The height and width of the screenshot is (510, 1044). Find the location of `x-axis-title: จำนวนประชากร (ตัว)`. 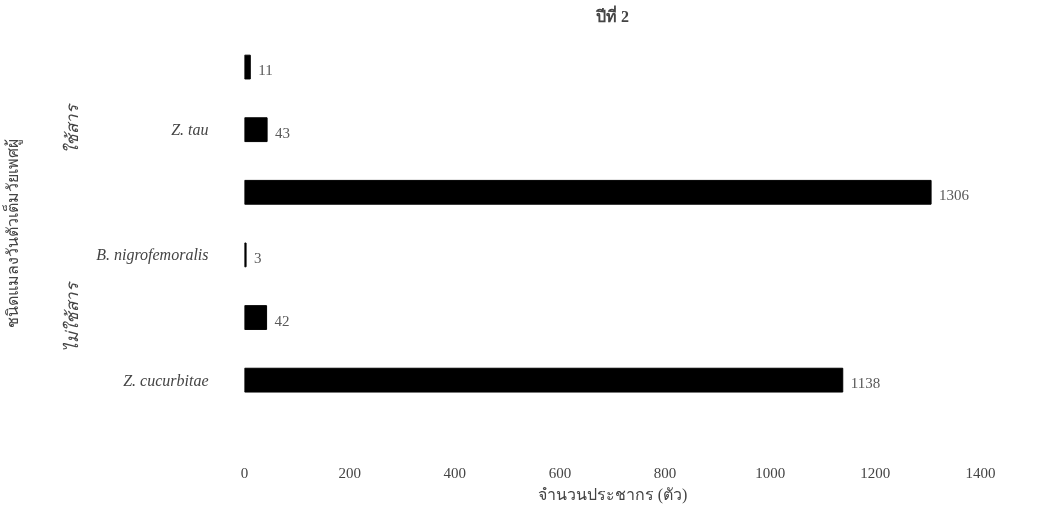

x-axis-title: จำนวนประชากร (ตัว) is located at coordinates (612, 494).